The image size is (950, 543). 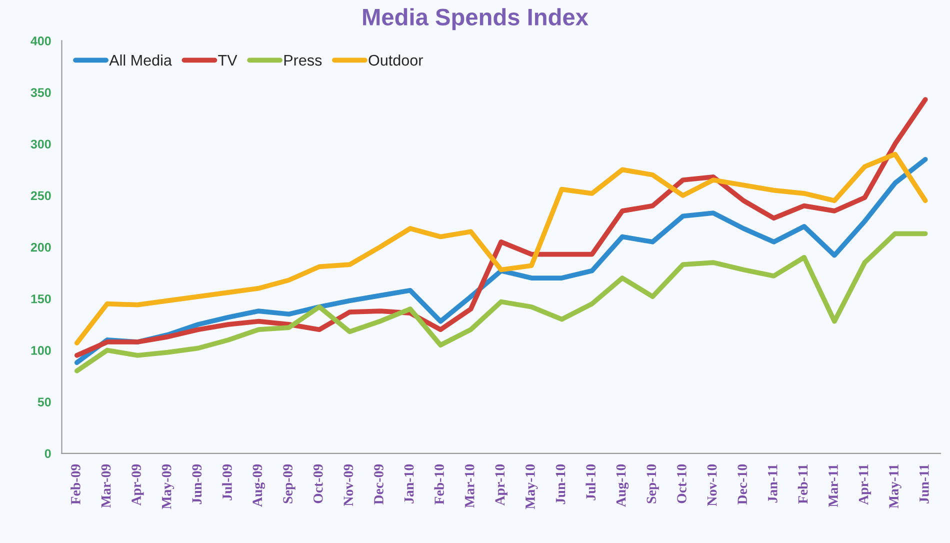 What do you see at coordinates (47, 453) in the screenshot?
I see `y-tick-label: 0` at bounding box center [47, 453].